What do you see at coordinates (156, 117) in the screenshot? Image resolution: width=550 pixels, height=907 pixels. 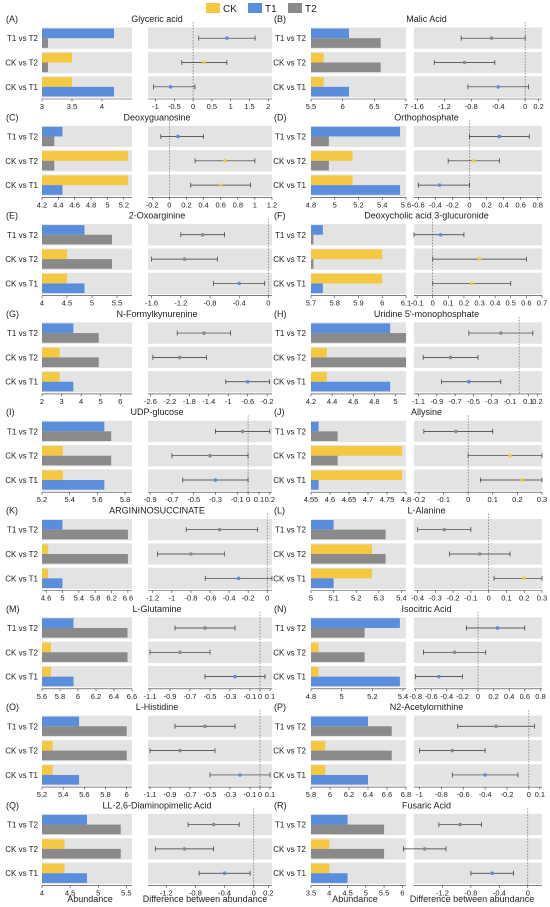 I see `panel-title: Deoxyguanosine` at bounding box center [156, 117].